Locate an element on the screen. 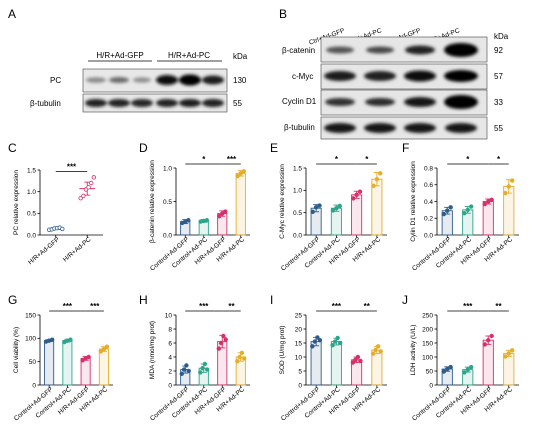 The height and width of the screenshot is (443, 550). y-tick-label-e: 0.0 is located at coordinates (297, 235).